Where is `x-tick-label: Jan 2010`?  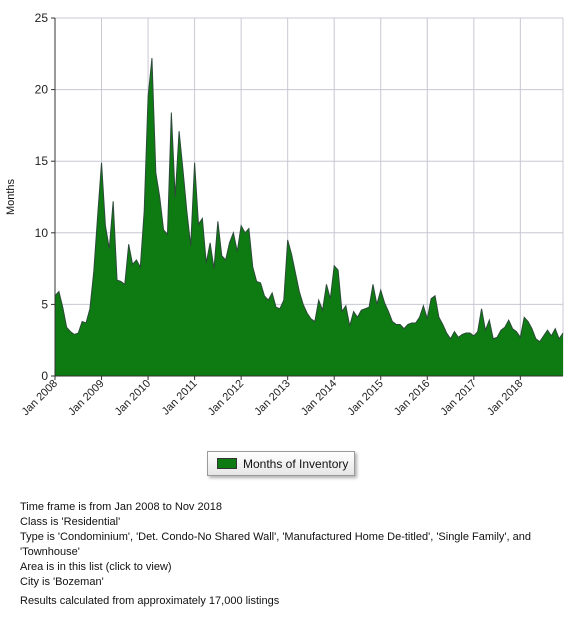 x-tick-label: Jan 2010 is located at coordinates (133, 398).